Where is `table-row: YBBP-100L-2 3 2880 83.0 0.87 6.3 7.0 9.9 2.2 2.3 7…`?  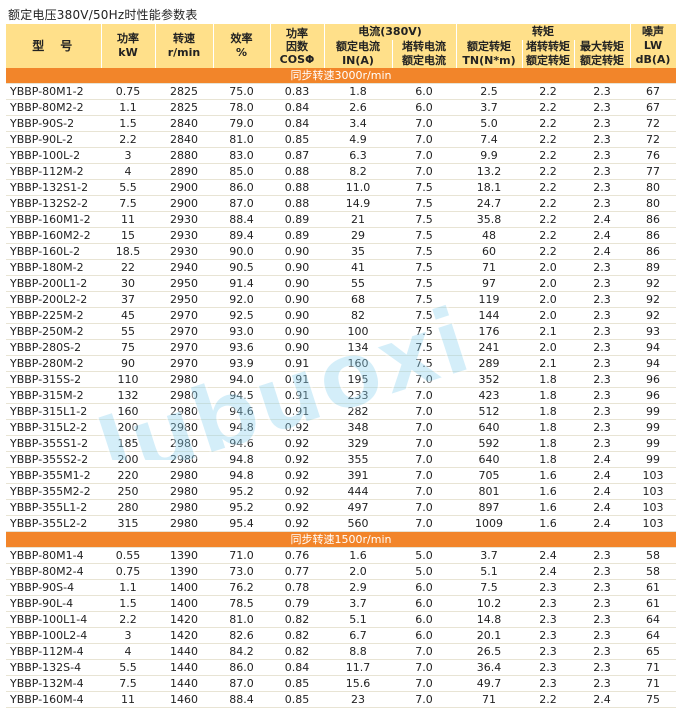
table-row: YBBP-100L-2 3 2880 83.0 0.87 6.3 7.0 9.9 2.2 2.3 7… is located at coordinates (341, 155).